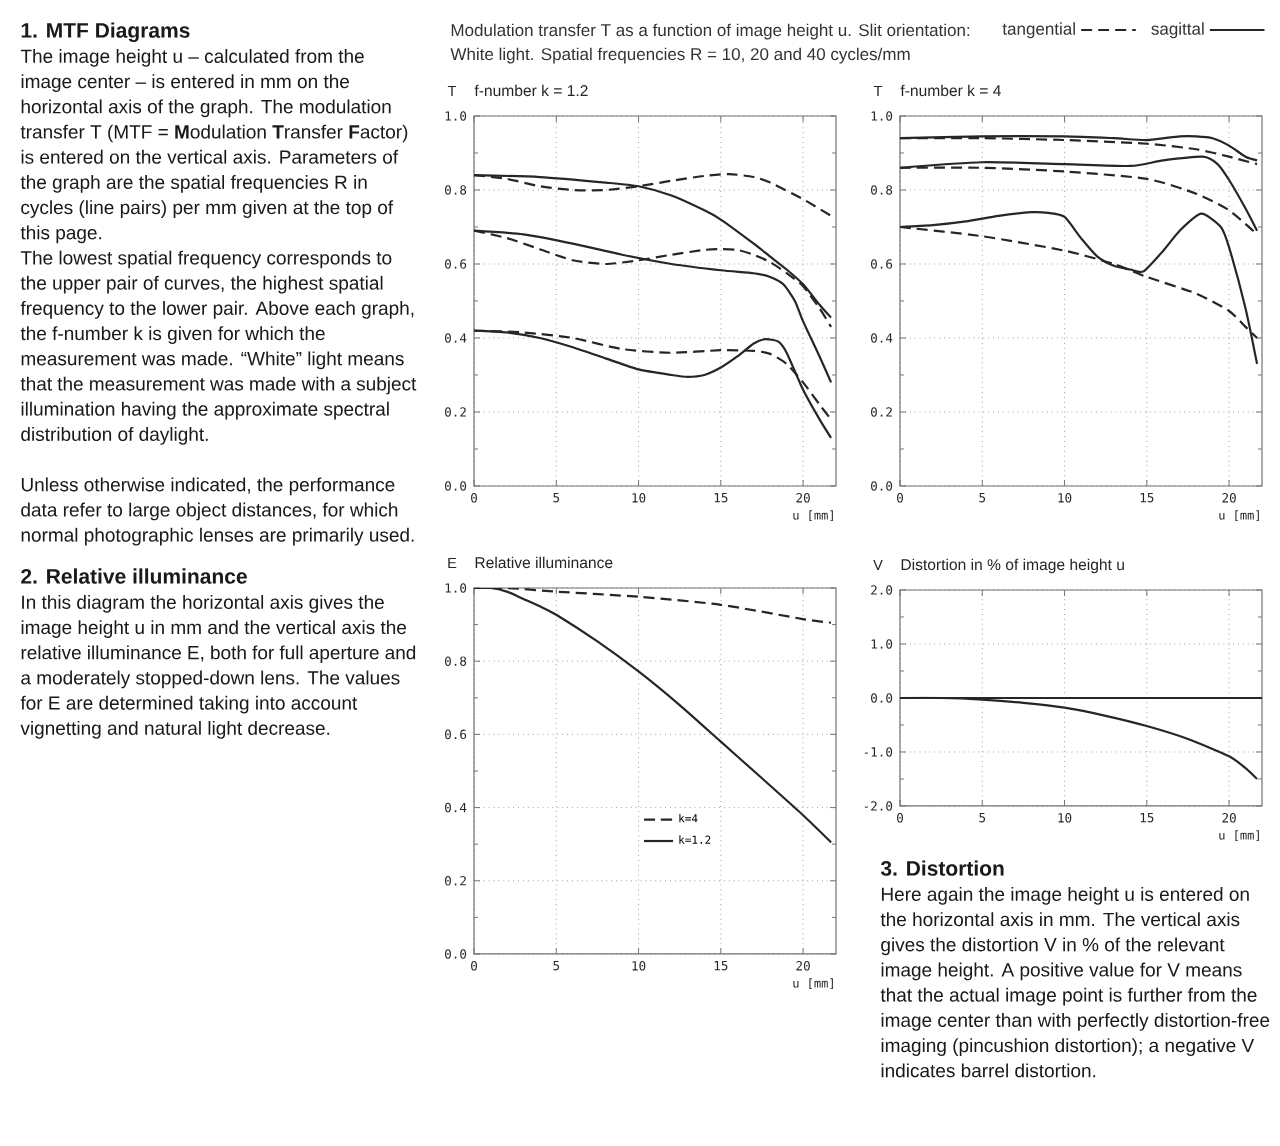  I want to click on text: Unless otherwise indicated, the performance data refer to large object distances, for which normal photographic lenses are primarily used., so click(217, 511).